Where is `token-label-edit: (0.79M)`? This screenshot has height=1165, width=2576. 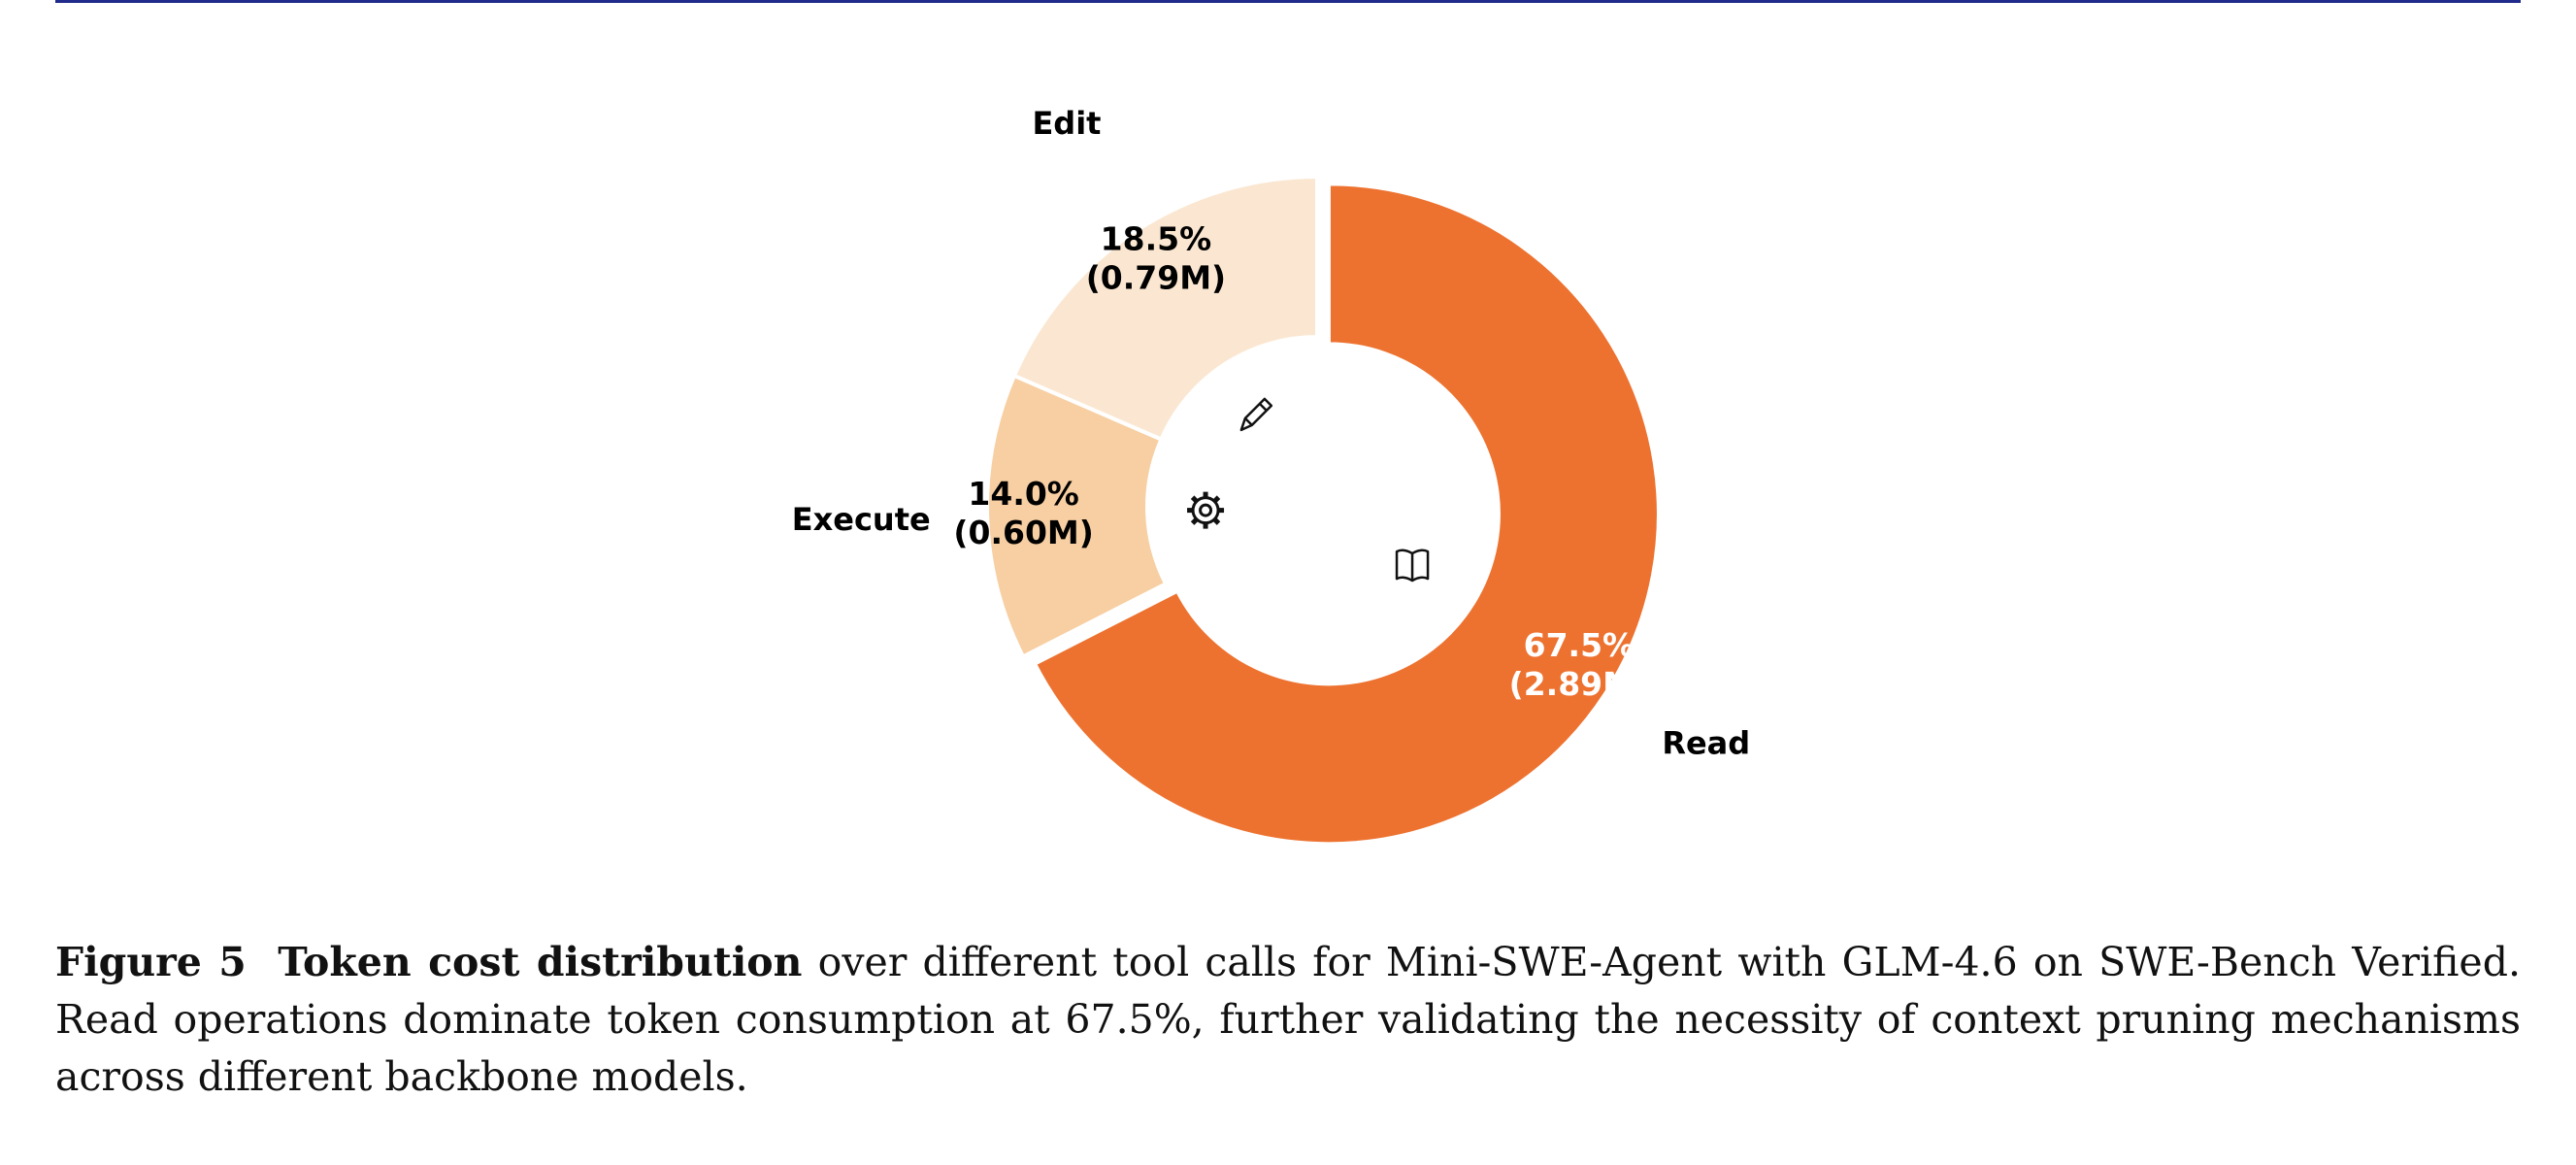 token-label-edit: (0.79M) is located at coordinates (1156, 278).